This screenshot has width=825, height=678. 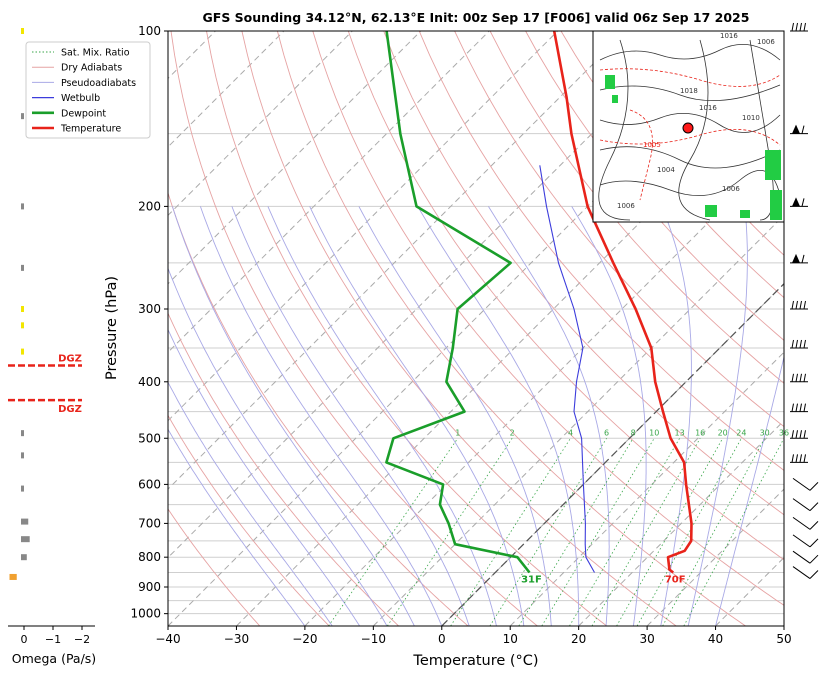 I want to click on x-tick-label: 50, so click(x=783, y=639).